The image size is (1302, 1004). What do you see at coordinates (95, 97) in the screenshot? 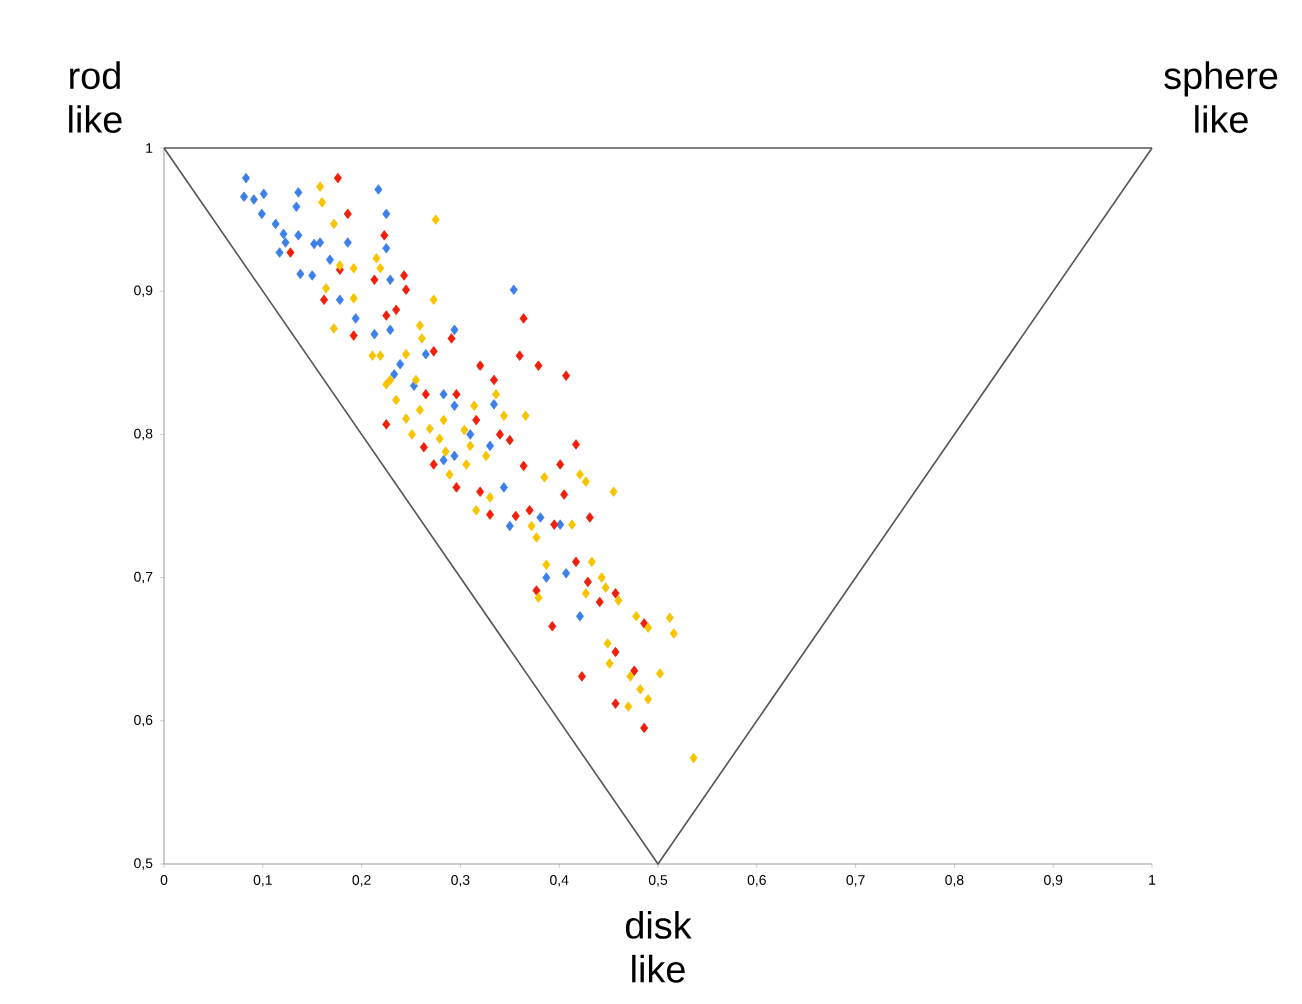
I see `annotation: rod like` at bounding box center [95, 97].